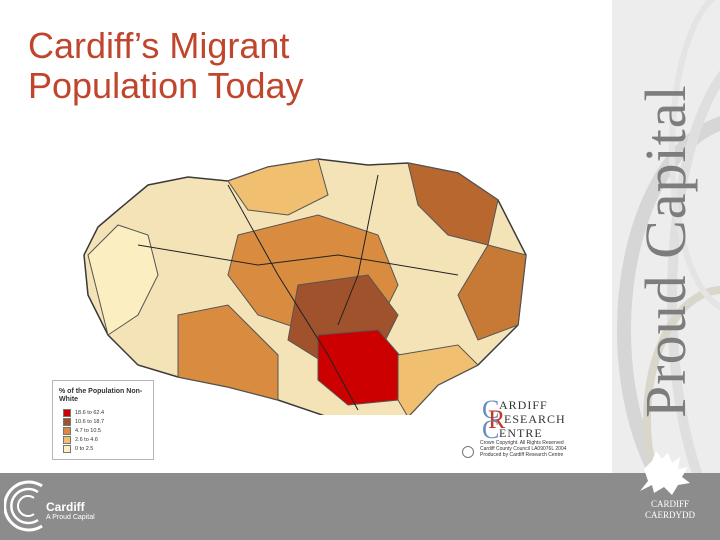 The width and height of the screenshot is (720, 540). I want to click on legend-item: 4.7 to 10.5, so click(83, 430).